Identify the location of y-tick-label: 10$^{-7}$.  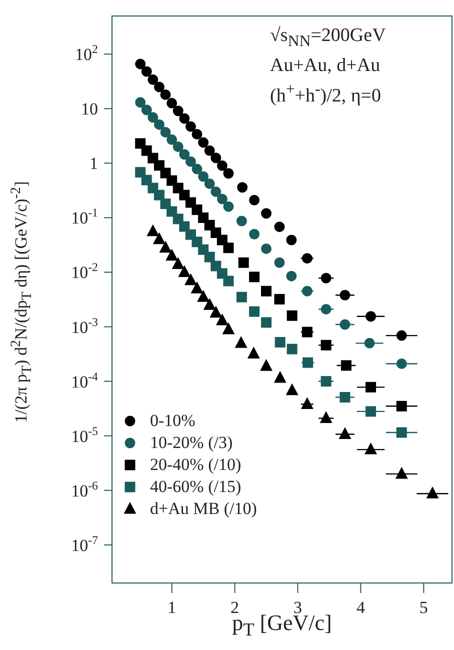
(84, 543).